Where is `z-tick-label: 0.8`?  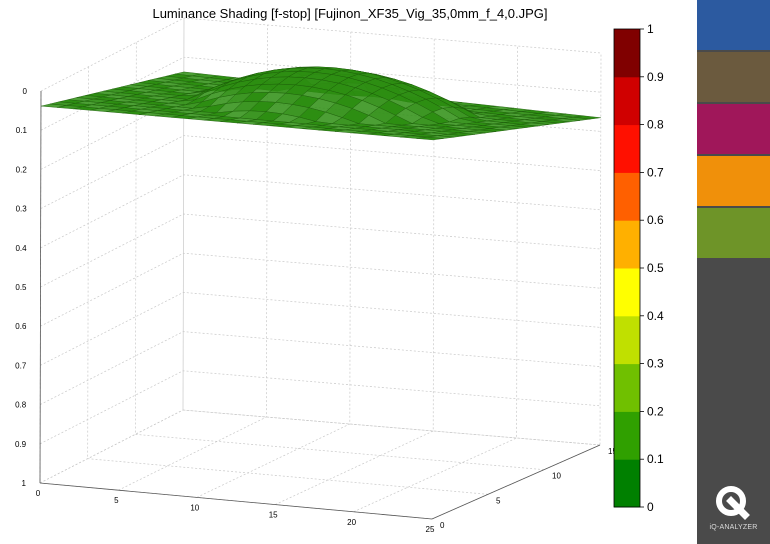
z-tick-label: 0.8 is located at coordinates (21, 405).